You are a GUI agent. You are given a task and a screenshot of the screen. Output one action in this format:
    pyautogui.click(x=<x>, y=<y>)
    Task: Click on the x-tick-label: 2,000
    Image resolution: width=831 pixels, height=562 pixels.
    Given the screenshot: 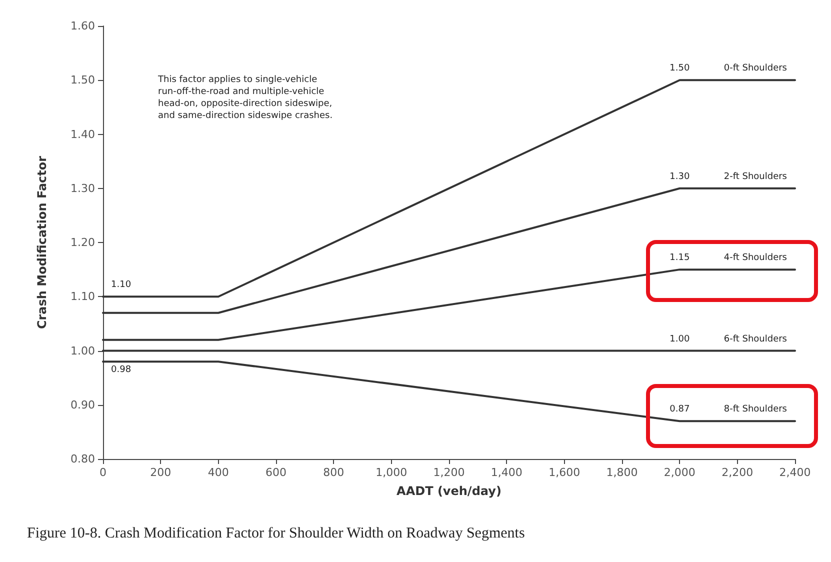 What is the action you would take?
    pyautogui.click(x=680, y=472)
    